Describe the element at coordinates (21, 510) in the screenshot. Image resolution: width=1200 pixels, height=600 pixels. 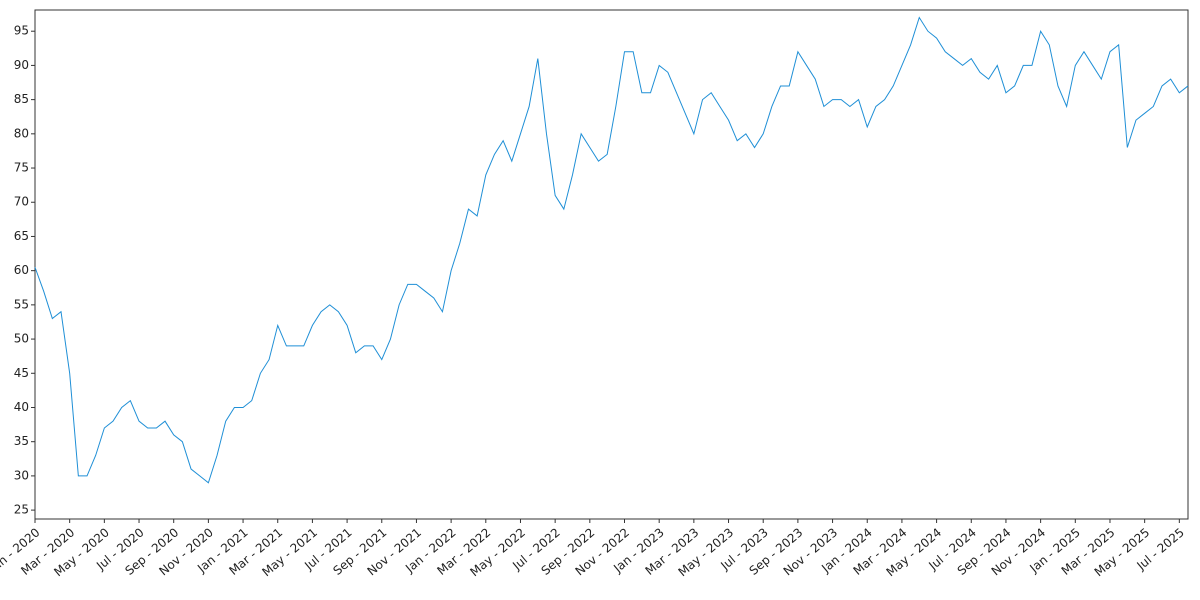
I see `y-tick-label: 25` at that location.